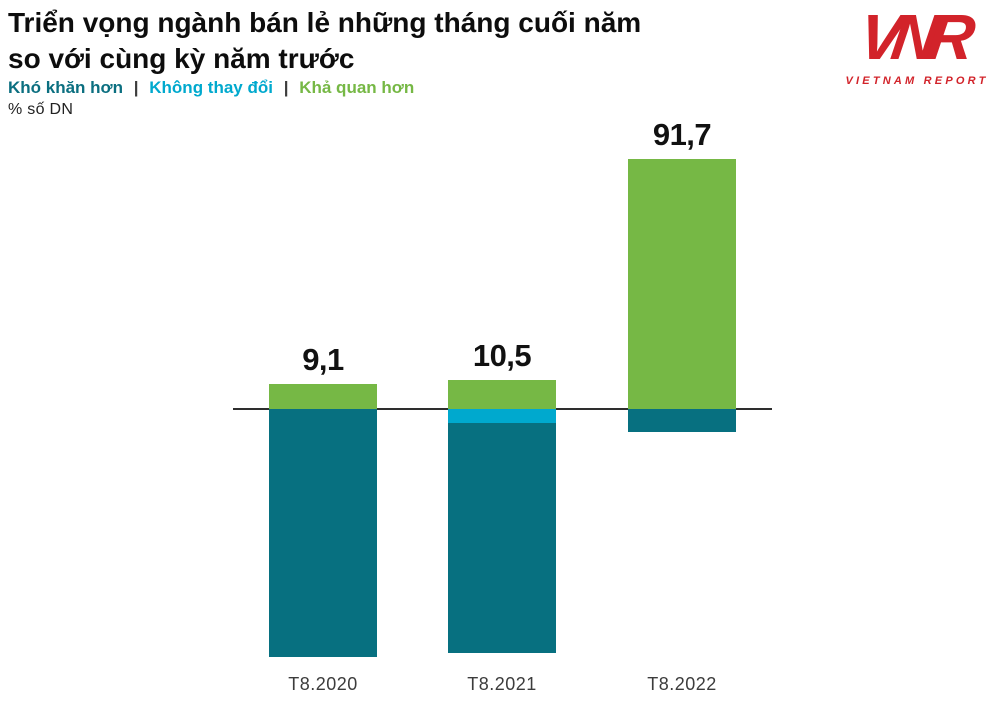 The width and height of the screenshot is (1006, 711). I want to click on legend-item-khong-thay-doi: Không thay đổi, so click(211, 87).